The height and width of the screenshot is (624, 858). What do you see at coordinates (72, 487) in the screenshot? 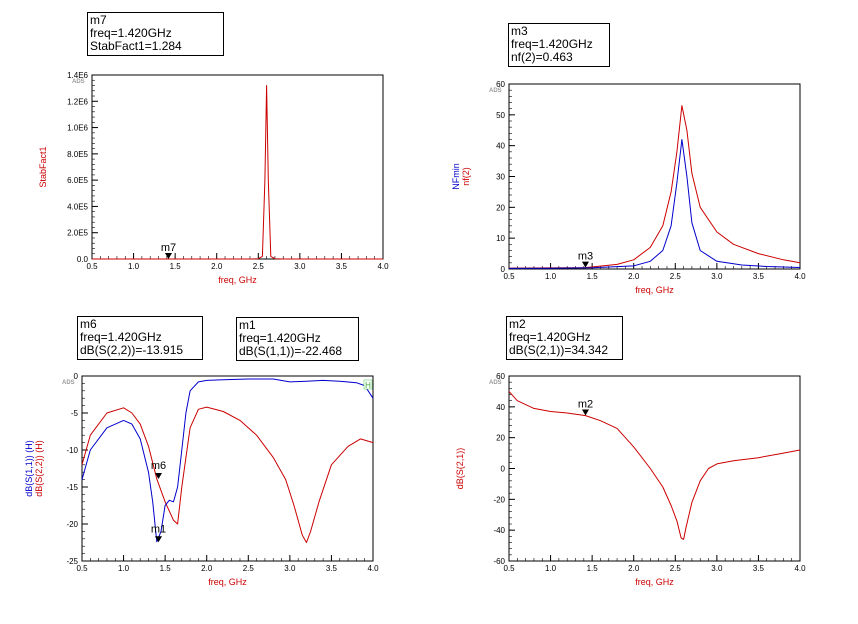
I see `y-tick-label: -15` at bounding box center [72, 487].